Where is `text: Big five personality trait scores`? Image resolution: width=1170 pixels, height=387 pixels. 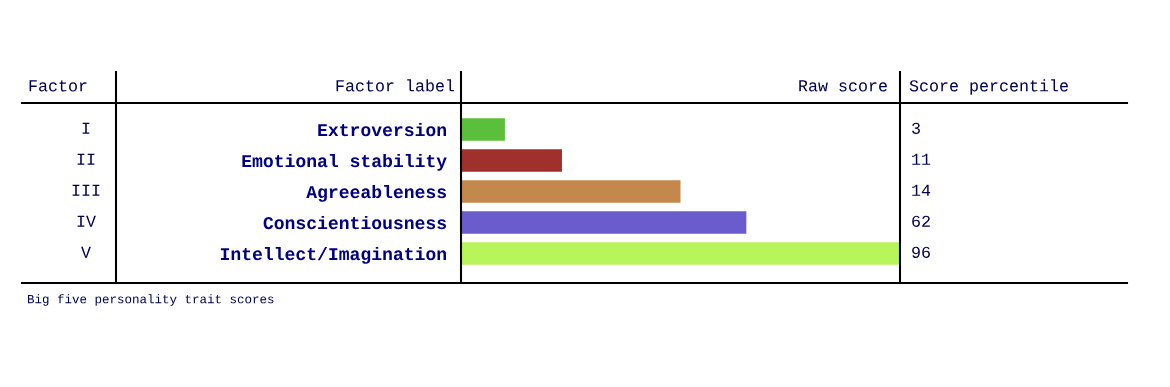
text: Big five personality trait scores is located at coordinates (150, 300).